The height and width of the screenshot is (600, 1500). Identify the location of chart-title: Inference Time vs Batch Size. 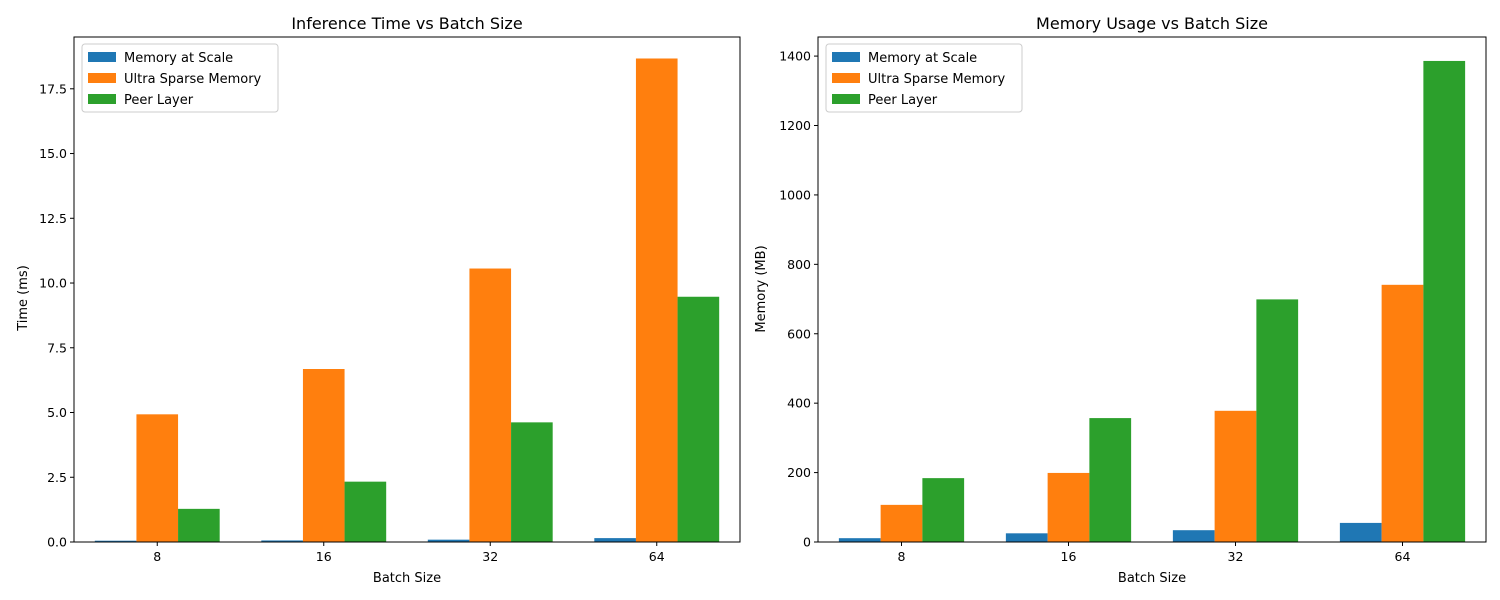
(406, 23).